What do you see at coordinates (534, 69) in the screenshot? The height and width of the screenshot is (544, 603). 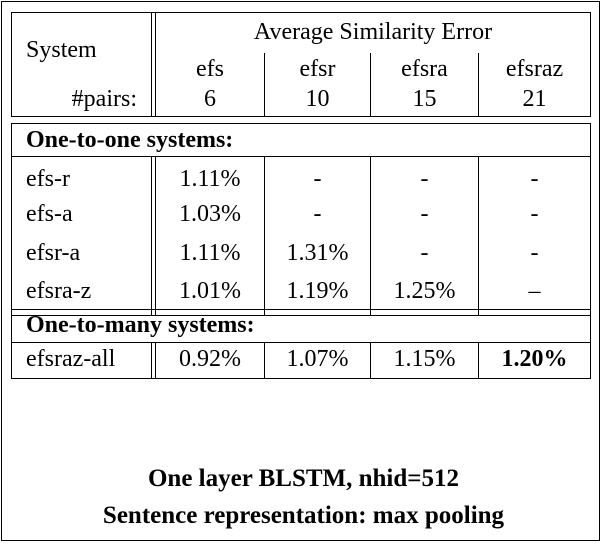 I see `column-header-efsraz: efsraz` at bounding box center [534, 69].